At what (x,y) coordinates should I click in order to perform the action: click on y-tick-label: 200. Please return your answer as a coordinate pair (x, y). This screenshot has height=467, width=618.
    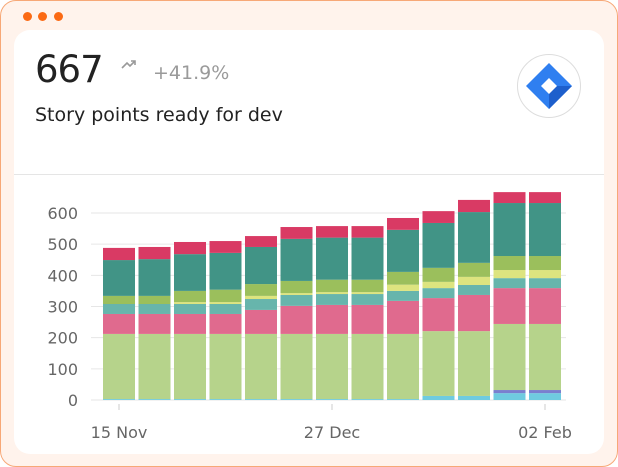
    Looking at the image, I should click on (62, 338).